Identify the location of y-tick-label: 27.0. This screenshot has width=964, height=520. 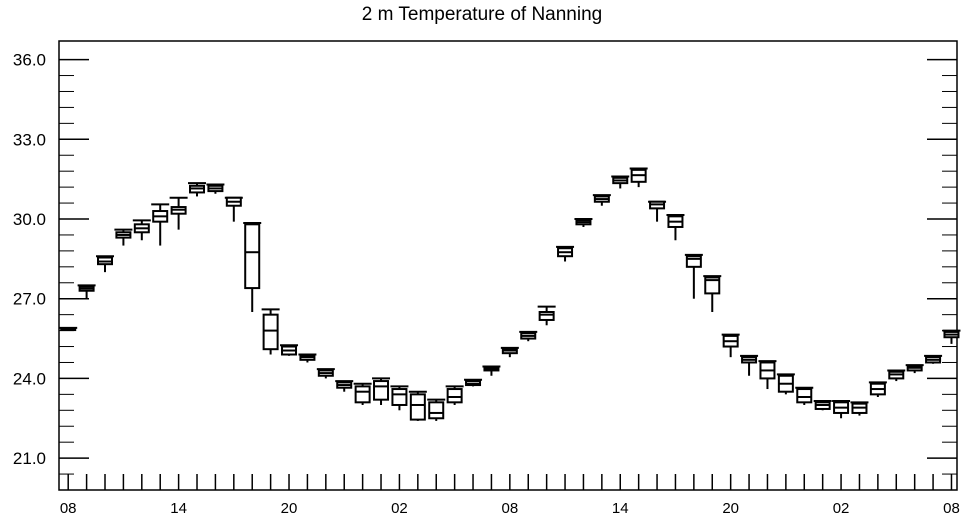
(29, 299).